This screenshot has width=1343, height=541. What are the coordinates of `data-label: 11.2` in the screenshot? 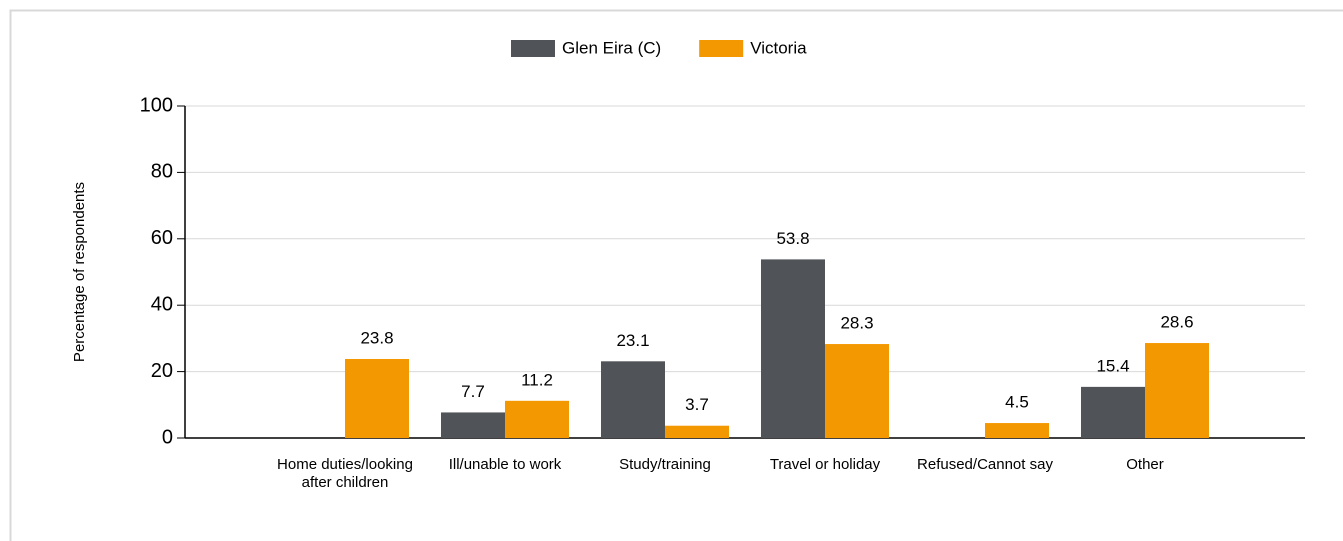 It's located at (537, 379).